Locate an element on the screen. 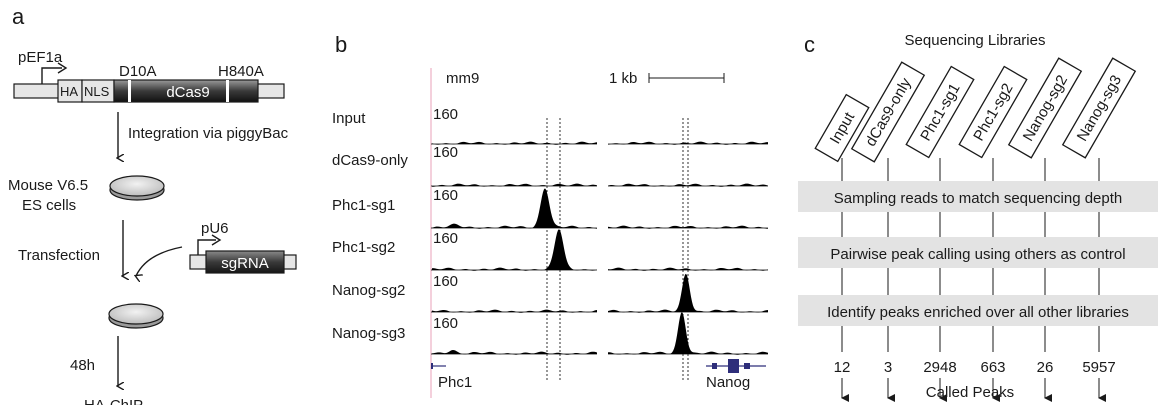  h840a-mark is located at coordinates (227, 91).